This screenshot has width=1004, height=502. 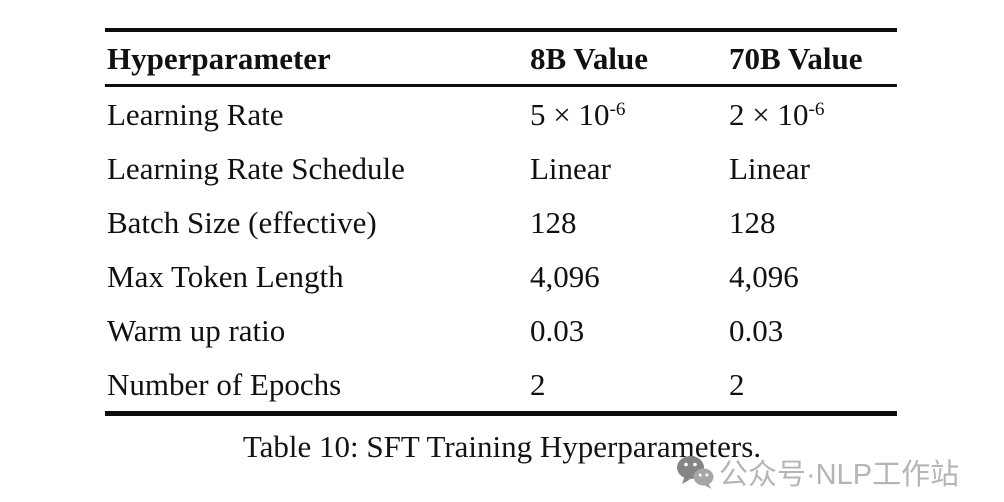 What do you see at coordinates (195, 114) in the screenshot?
I see `row-label: Learning Rate` at bounding box center [195, 114].